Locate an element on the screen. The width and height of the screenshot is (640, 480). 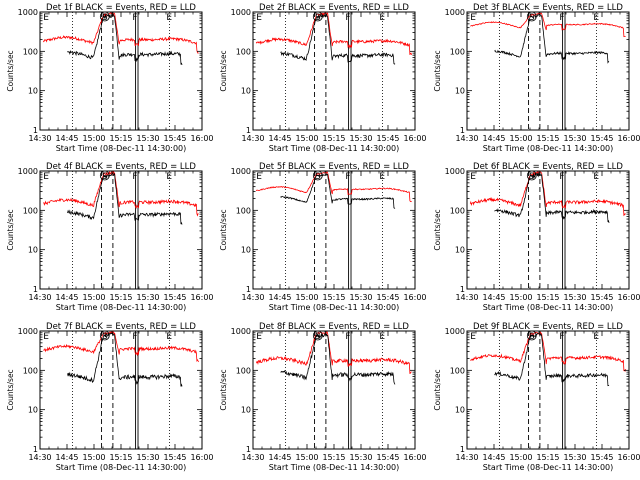
panel-title: Det 3f BLACK = Events, RED = LLD is located at coordinates (548, 8).